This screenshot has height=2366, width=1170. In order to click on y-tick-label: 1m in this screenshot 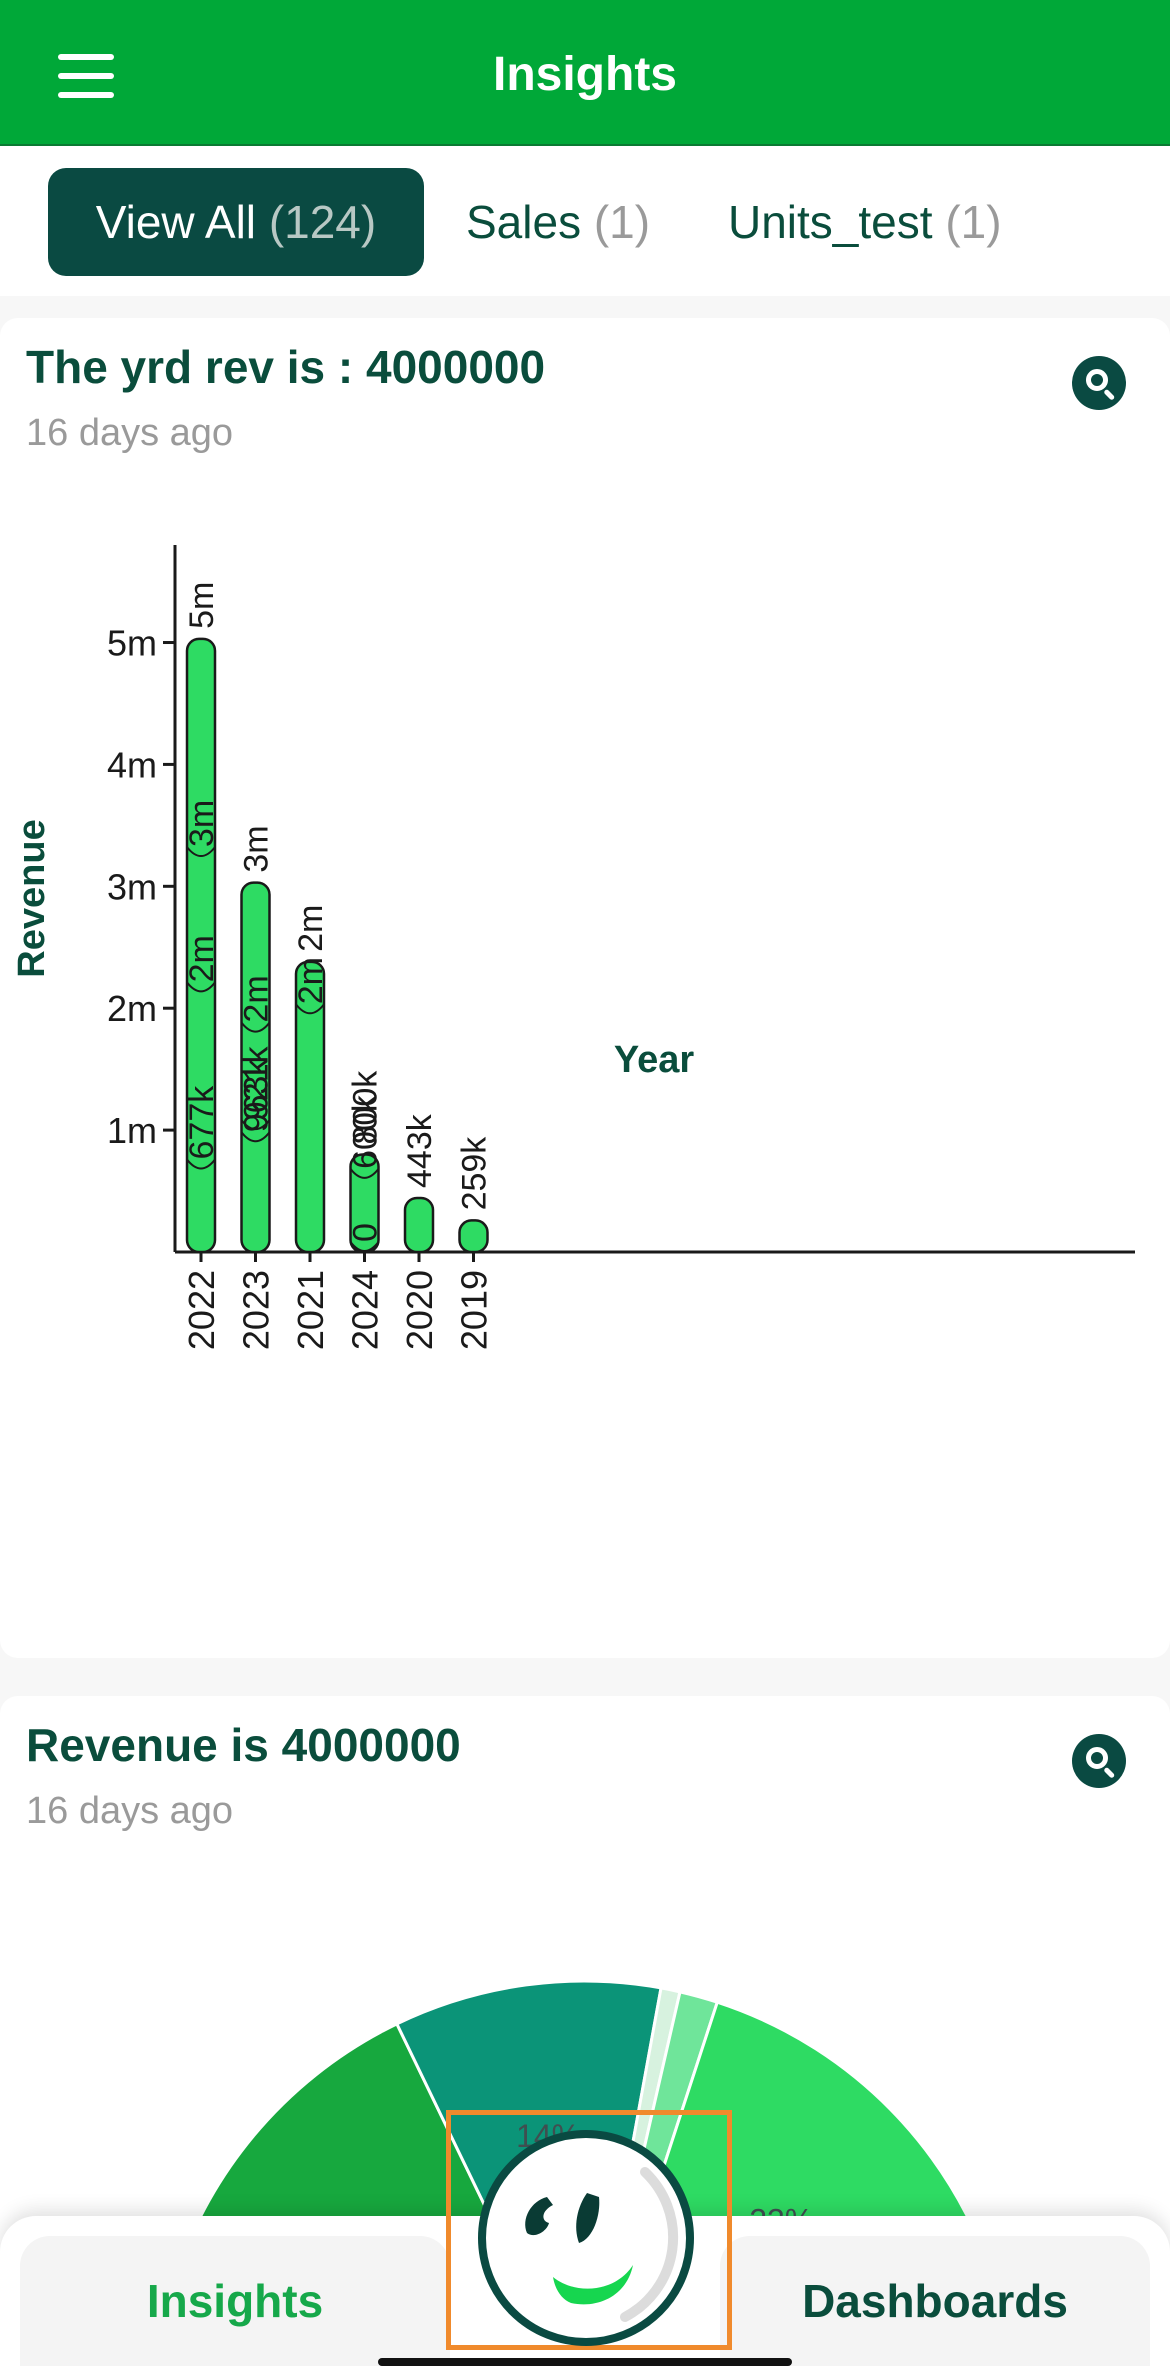, I will do `click(132, 1130)`.